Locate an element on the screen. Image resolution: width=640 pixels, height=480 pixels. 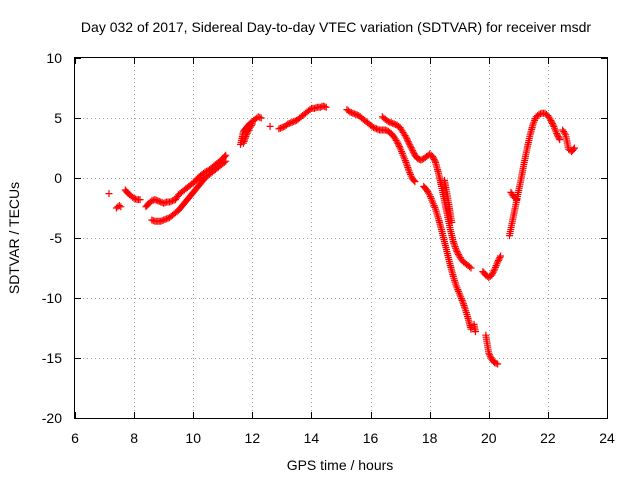
y-tick-label: -20 is located at coordinates (52, 418).